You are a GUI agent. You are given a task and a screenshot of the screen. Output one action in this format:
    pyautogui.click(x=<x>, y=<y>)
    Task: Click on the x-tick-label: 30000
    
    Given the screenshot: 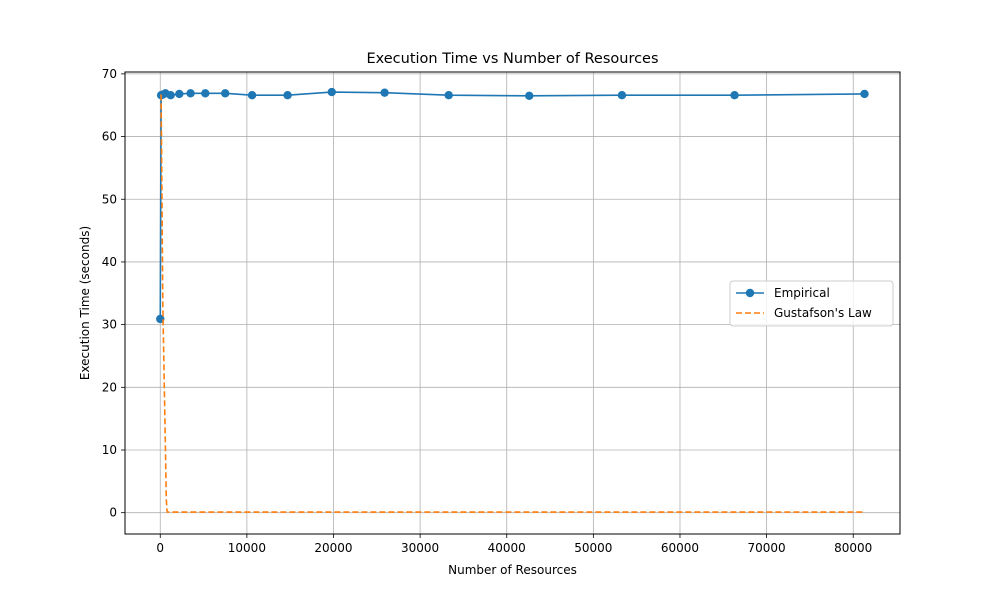 What is the action you would take?
    pyautogui.click(x=420, y=548)
    